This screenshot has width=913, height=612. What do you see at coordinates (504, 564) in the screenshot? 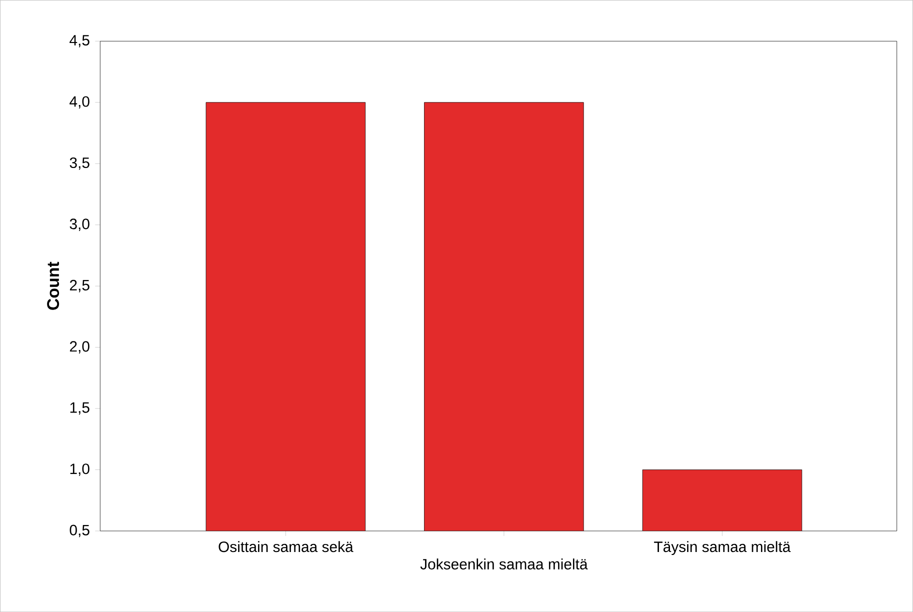
I see `x-tick-label: Jokseenkin samaa mieltä` at bounding box center [504, 564].